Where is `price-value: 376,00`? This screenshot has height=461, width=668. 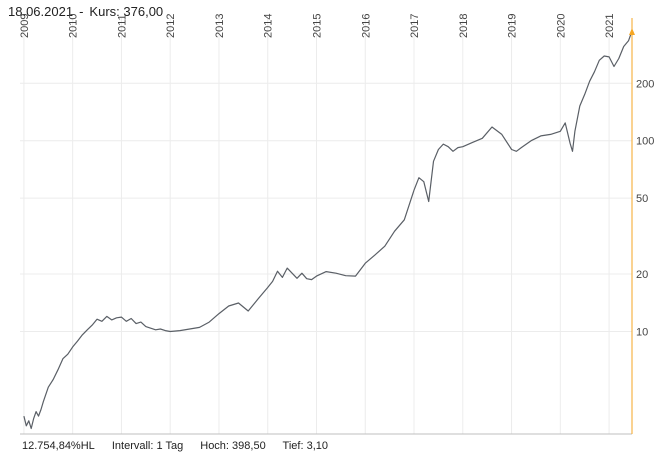
price-value: 376,00 is located at coordinates (143, 11).